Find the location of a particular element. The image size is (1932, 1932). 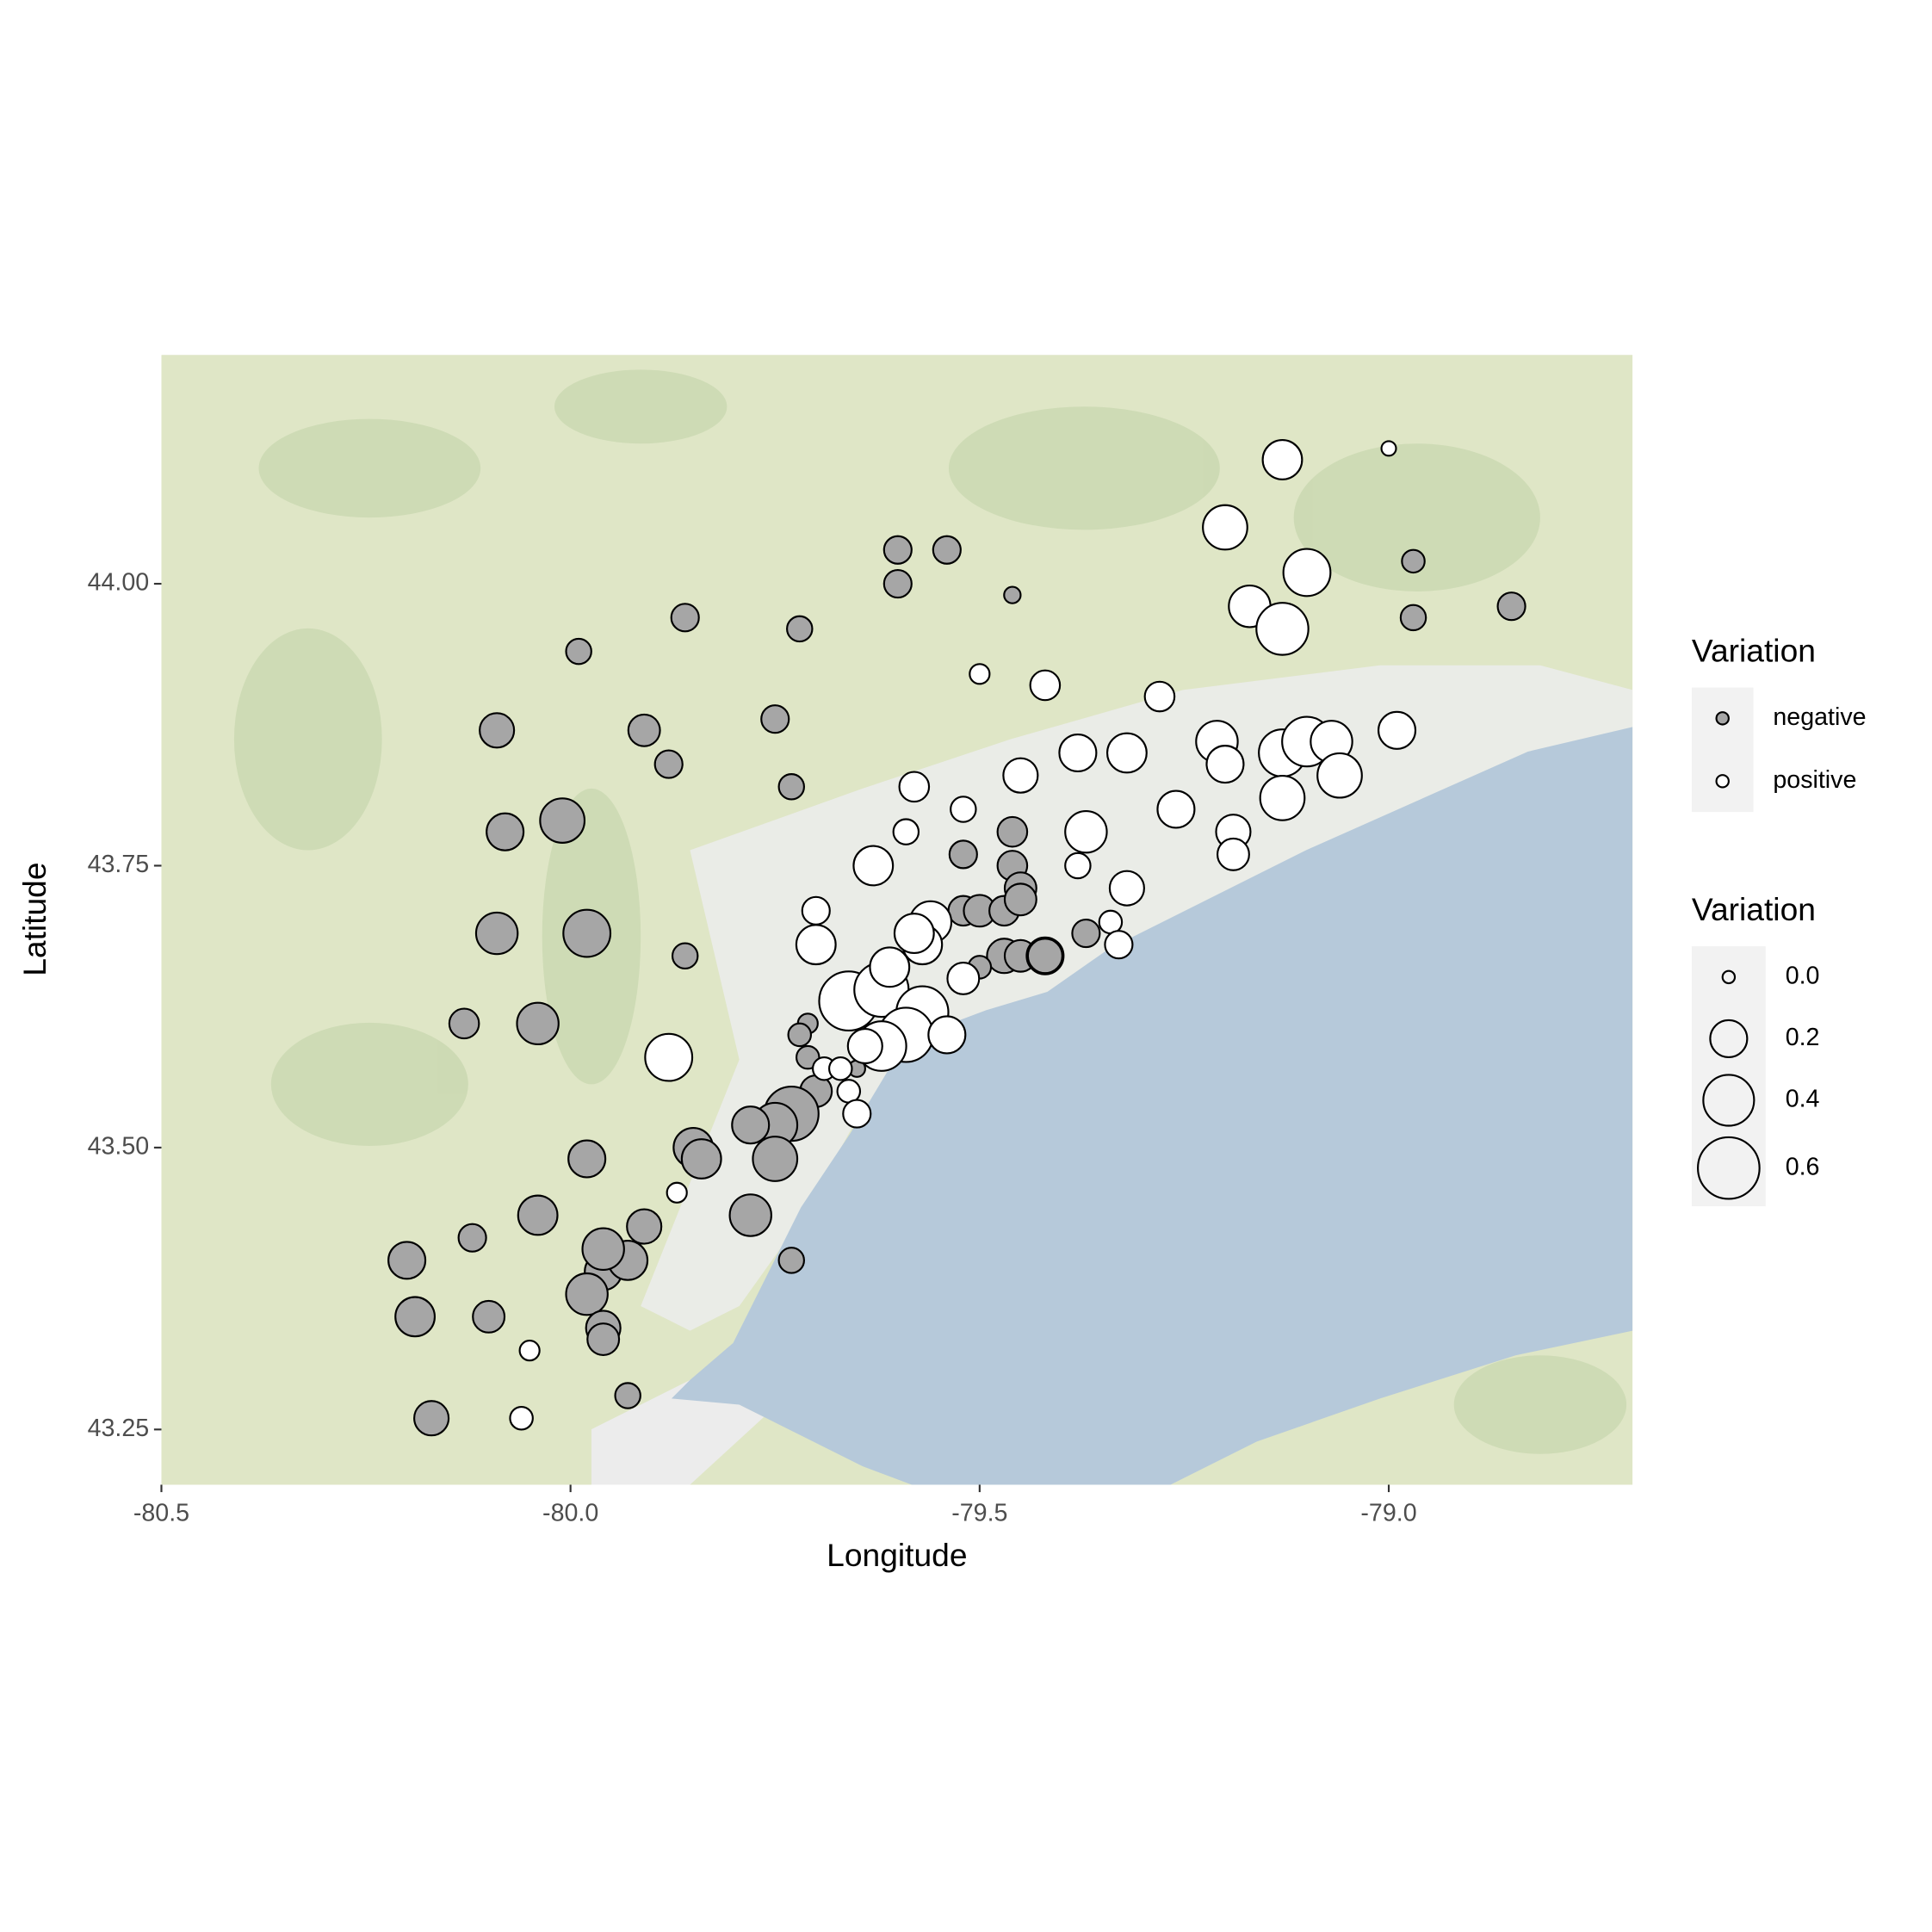

legend-label: 0.2 is located at coordinates (1803, 1037).